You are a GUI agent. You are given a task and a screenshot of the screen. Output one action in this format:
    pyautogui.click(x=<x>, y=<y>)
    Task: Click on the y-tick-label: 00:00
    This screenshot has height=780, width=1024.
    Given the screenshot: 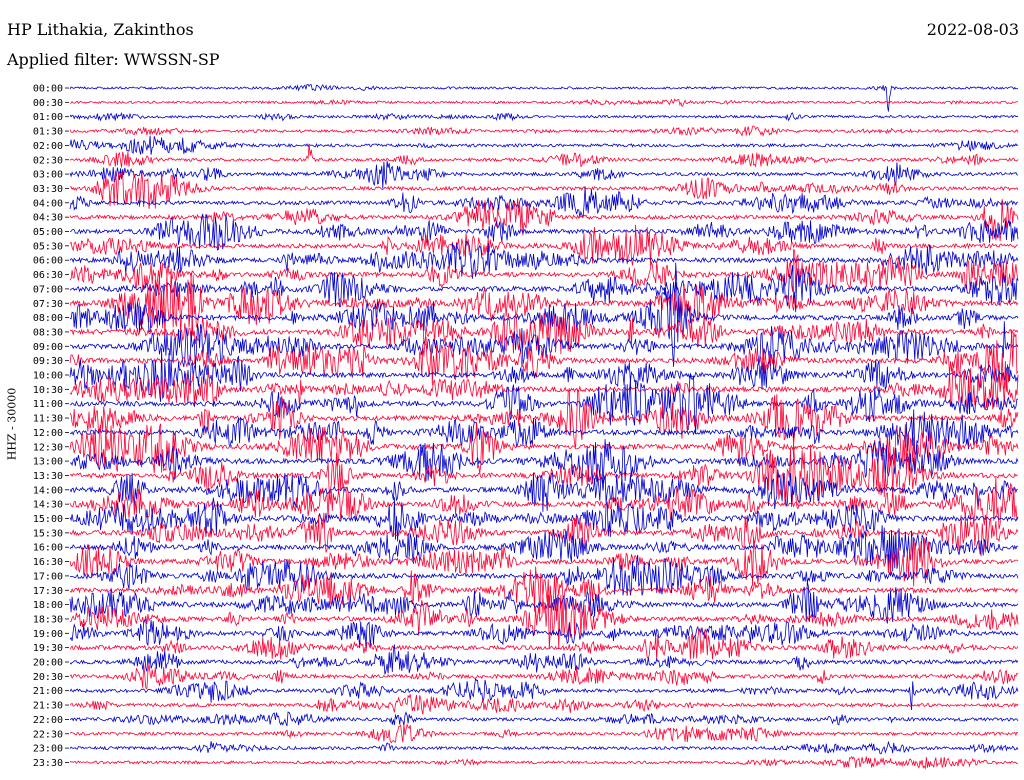 What is the action you would take?
    pyautogui.click(x=48, y=89)
    